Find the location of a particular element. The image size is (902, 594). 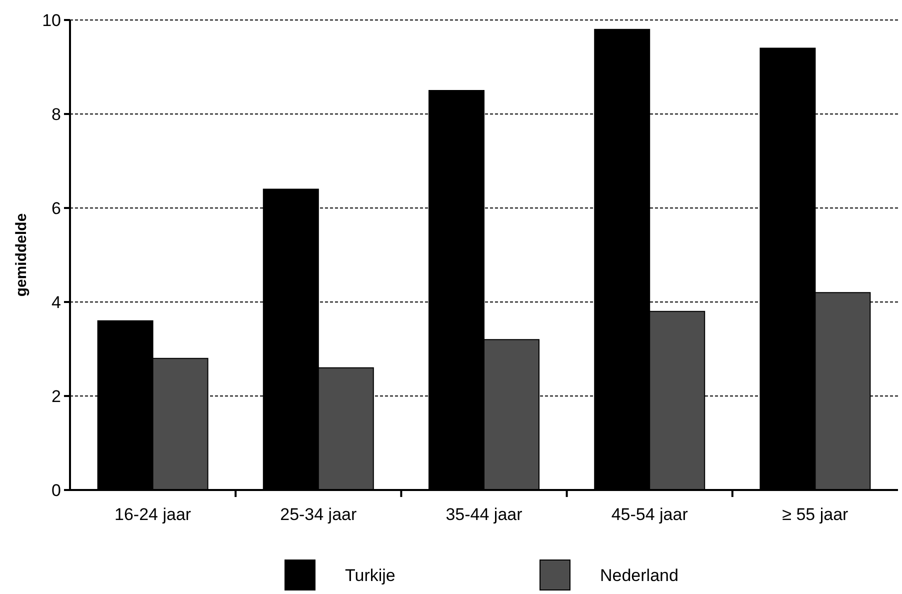

y-tick-label: 6 is located at coordinates (56, 208).